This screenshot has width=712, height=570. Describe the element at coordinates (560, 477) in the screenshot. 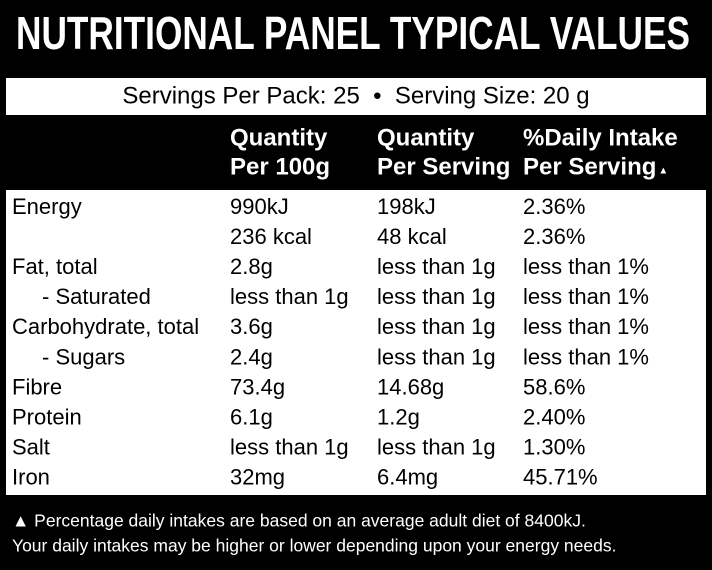

I see `cell: 45.71%` at that location.